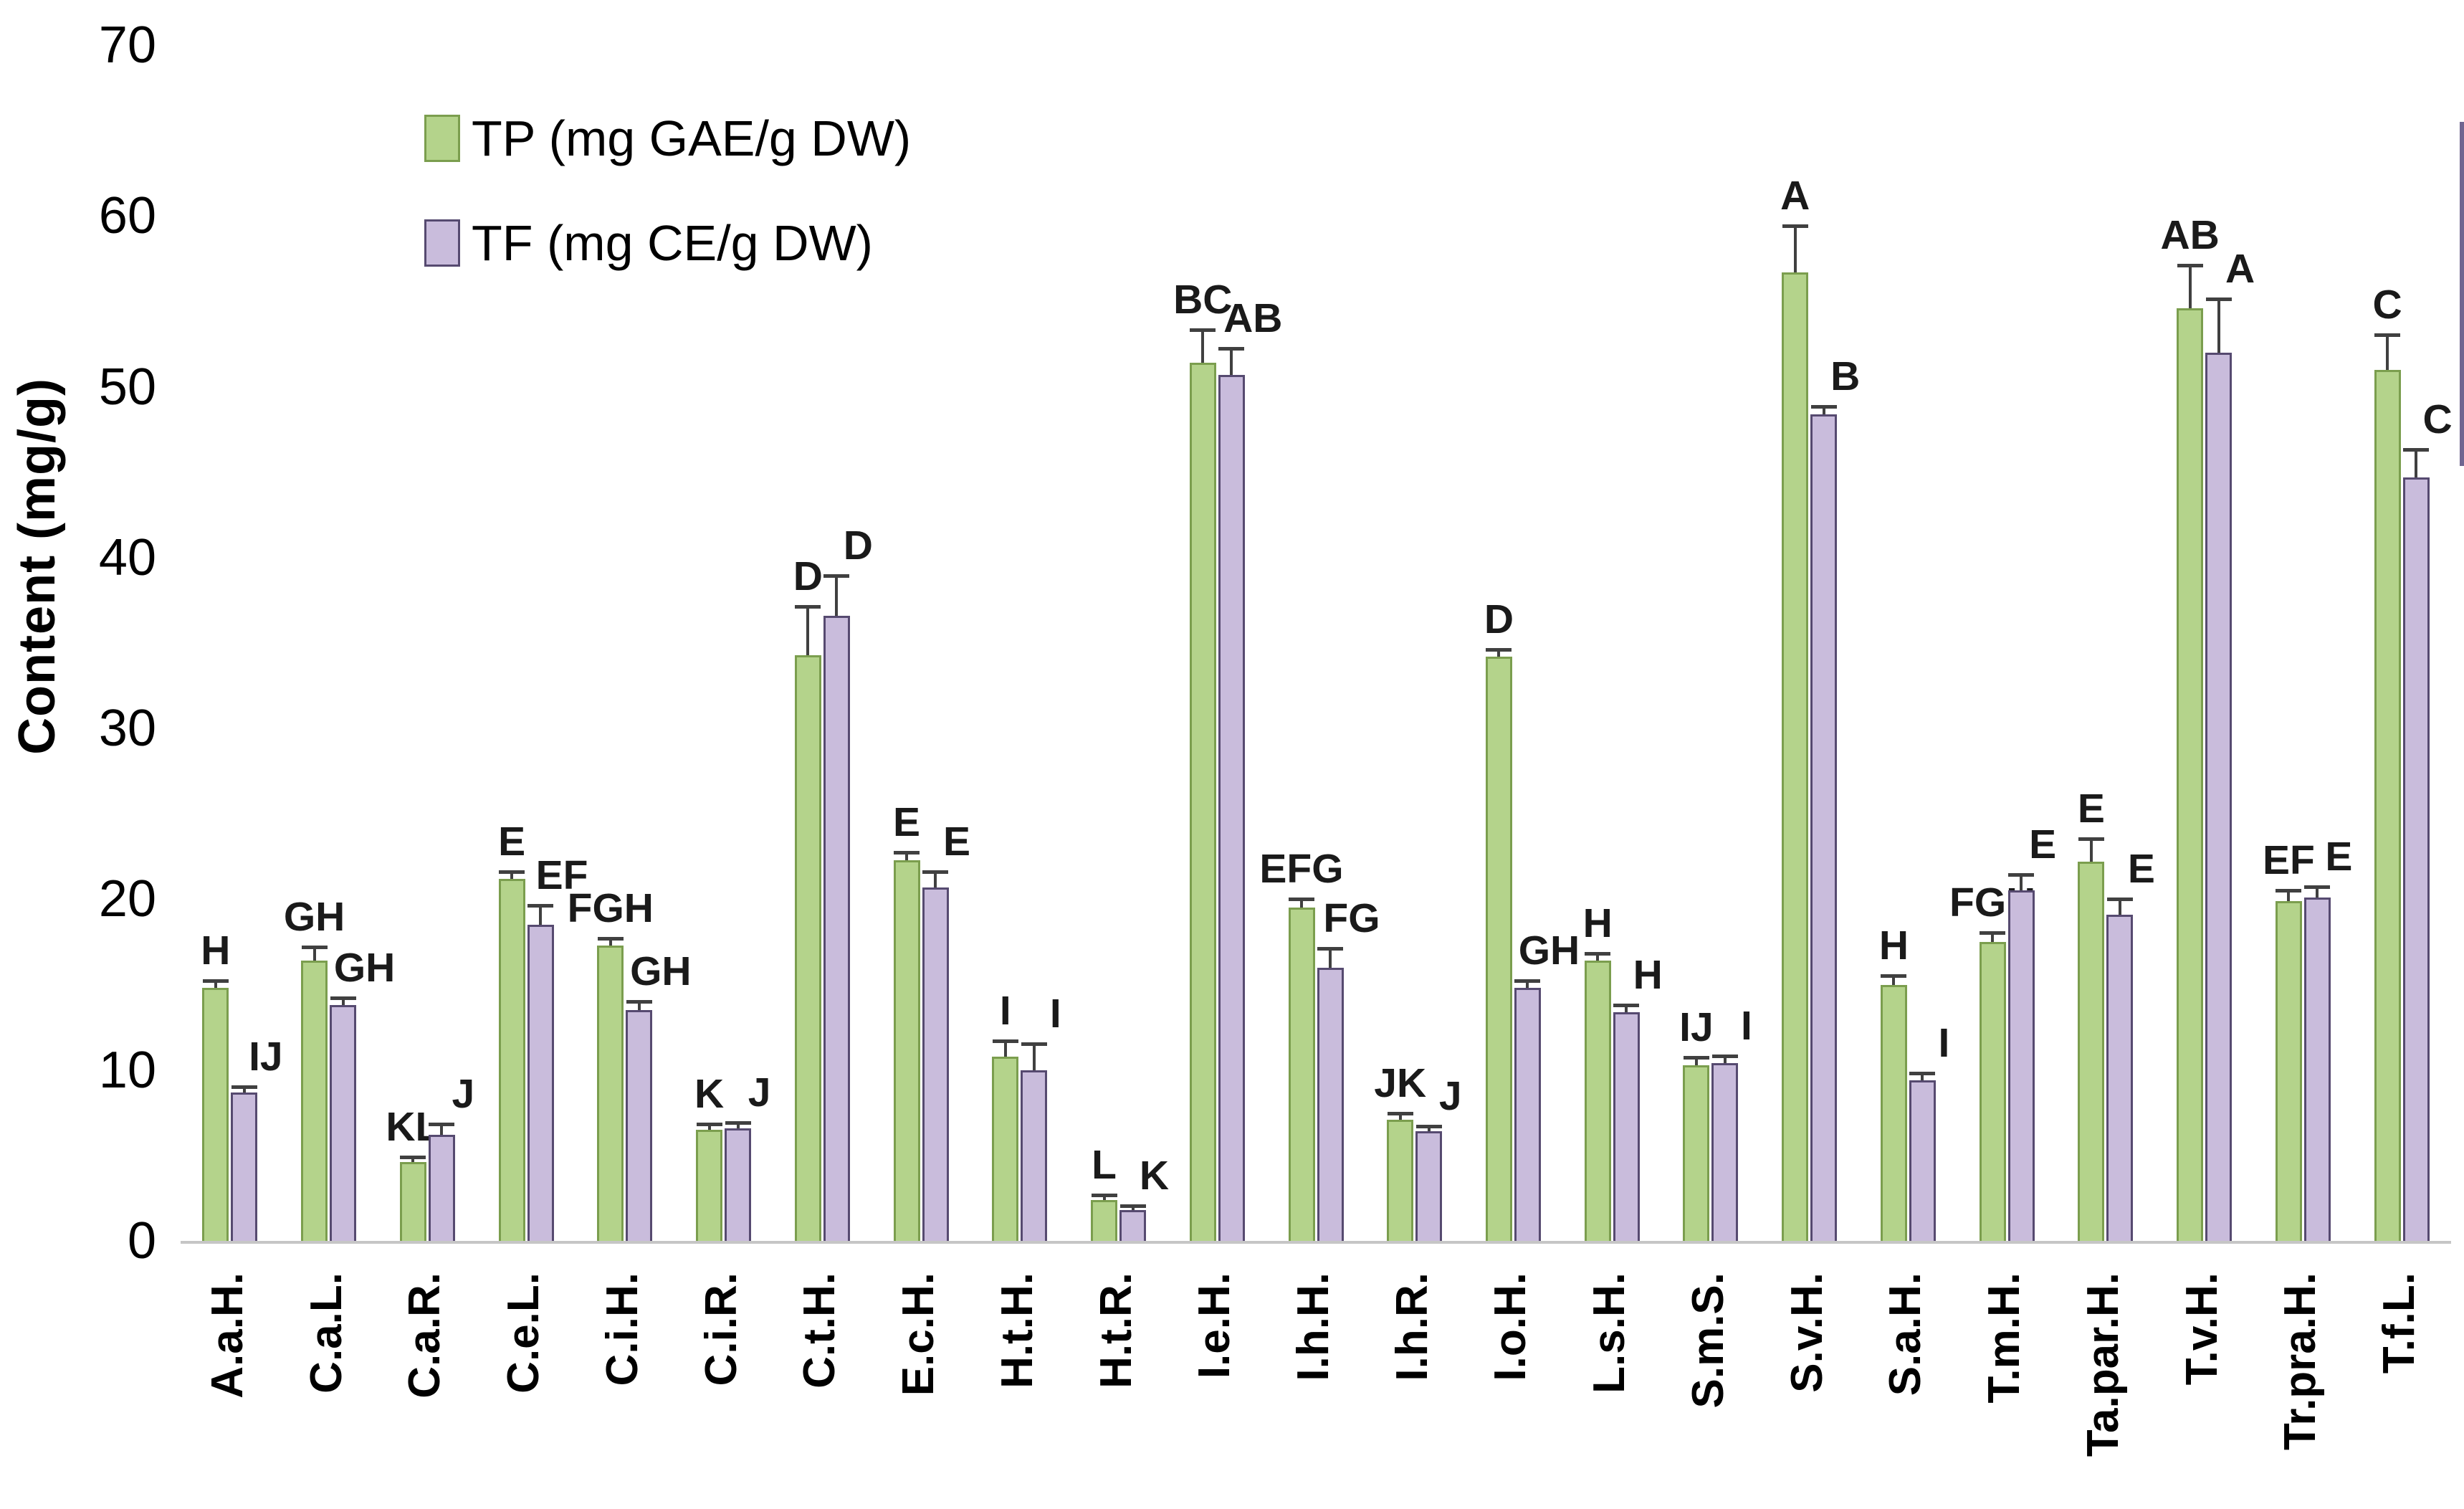 The image size is (2464, 1509). Describe the element at coordinates (709, 1185) in the screenshot. I see `tp-bar-cir` at that location.